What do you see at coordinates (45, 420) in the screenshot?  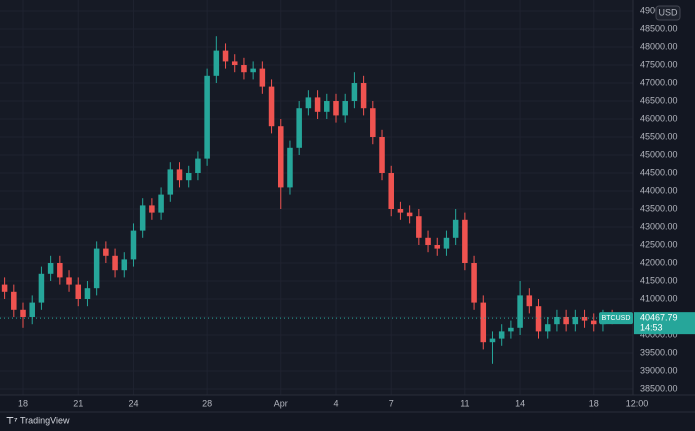 I see `brand: TradingView` at bounding box center [45, 420].